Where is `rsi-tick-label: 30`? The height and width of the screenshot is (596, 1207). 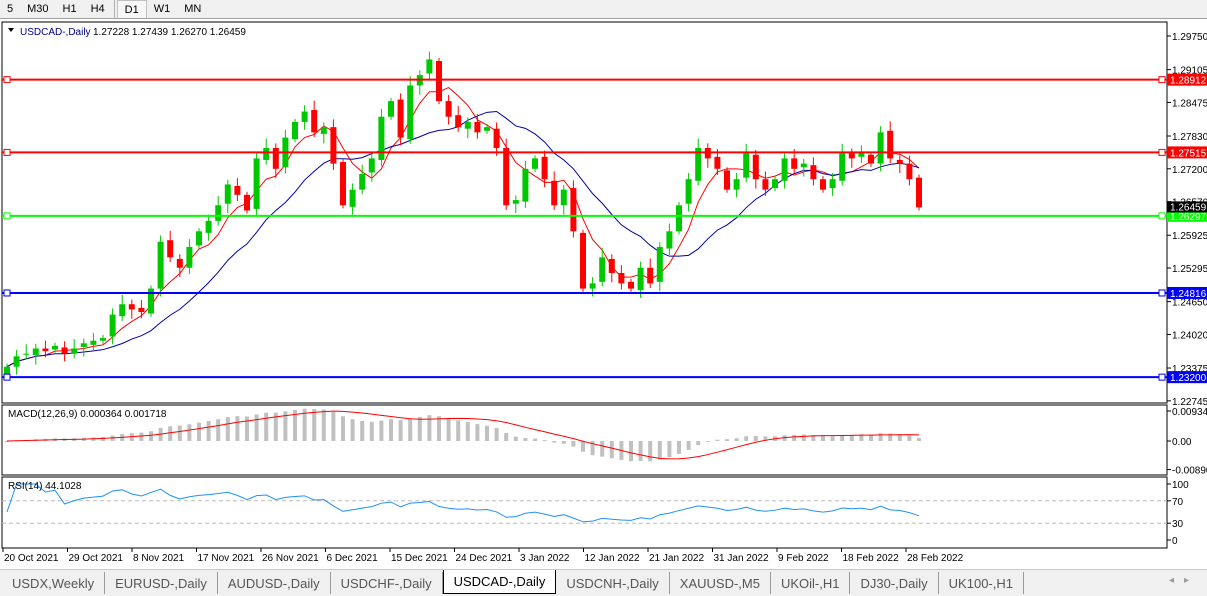 rsi-tick-label: 30 is located at coordinates (1178, 524).